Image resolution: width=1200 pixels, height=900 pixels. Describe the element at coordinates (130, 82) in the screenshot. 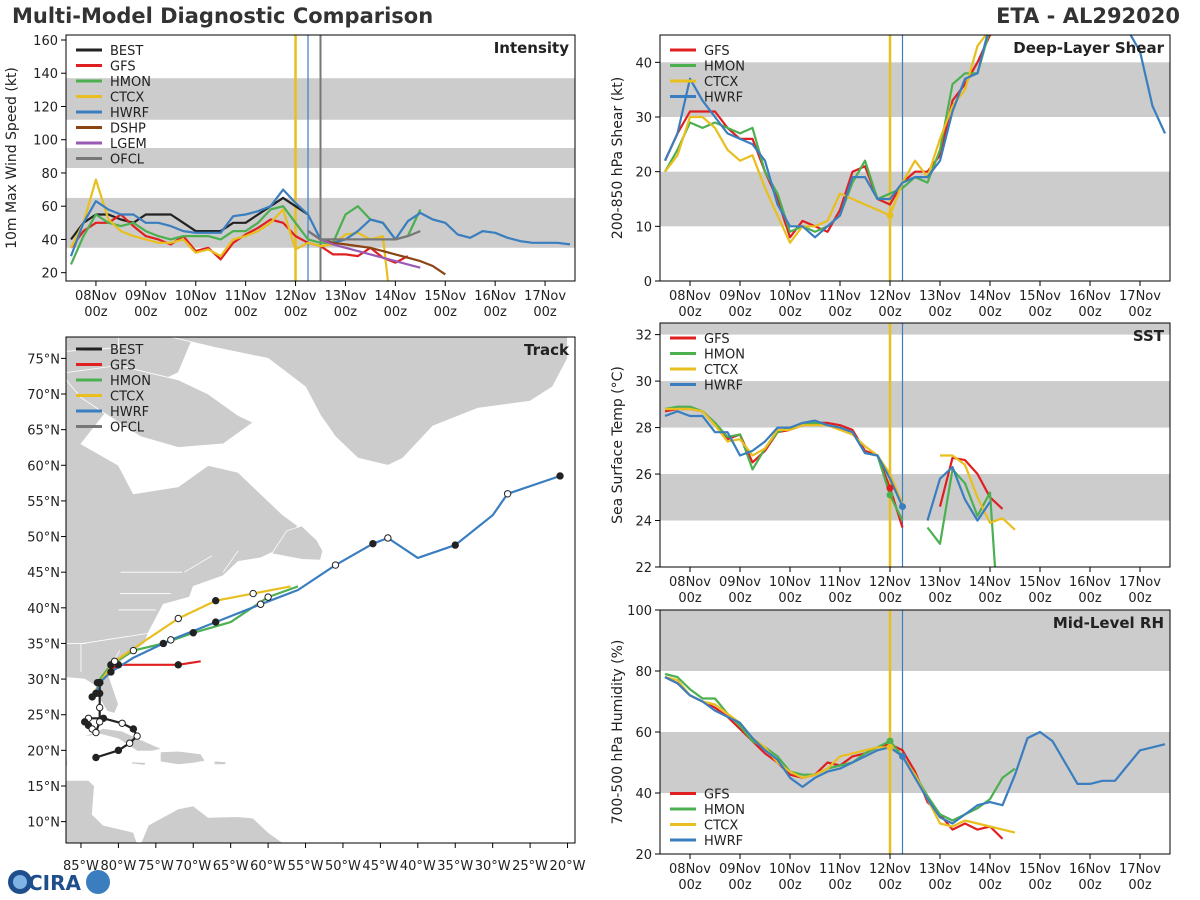

I see `intensity-legend-label: HMON` at that location.